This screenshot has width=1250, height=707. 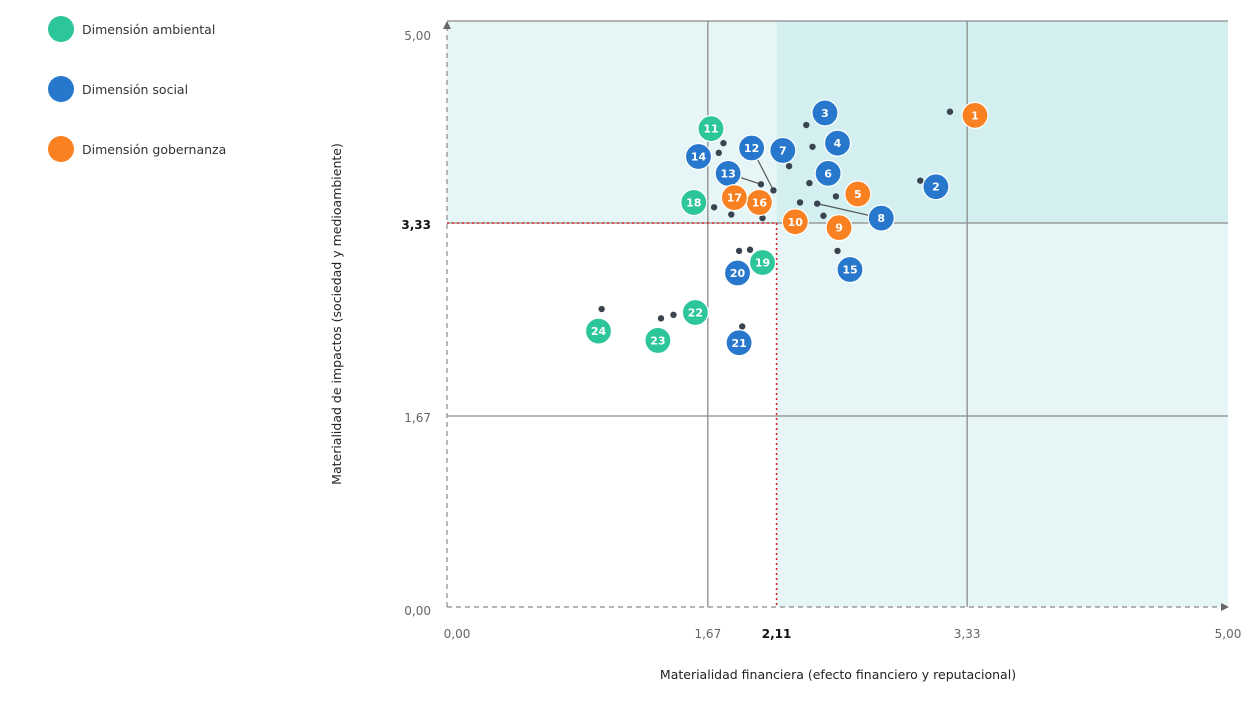 What do you see at coordinates (967, 634) in the screenshot?
I see `x-tick-label: 3,33` at bounding box center [967, 634].